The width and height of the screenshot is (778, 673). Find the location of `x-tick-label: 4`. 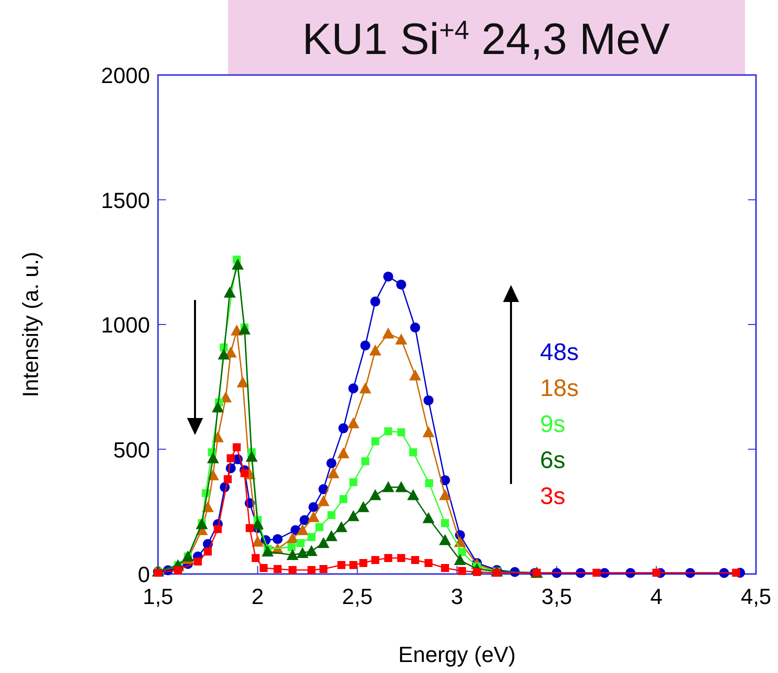

x-tick-label: 4 is located at coordinates (656, 596).